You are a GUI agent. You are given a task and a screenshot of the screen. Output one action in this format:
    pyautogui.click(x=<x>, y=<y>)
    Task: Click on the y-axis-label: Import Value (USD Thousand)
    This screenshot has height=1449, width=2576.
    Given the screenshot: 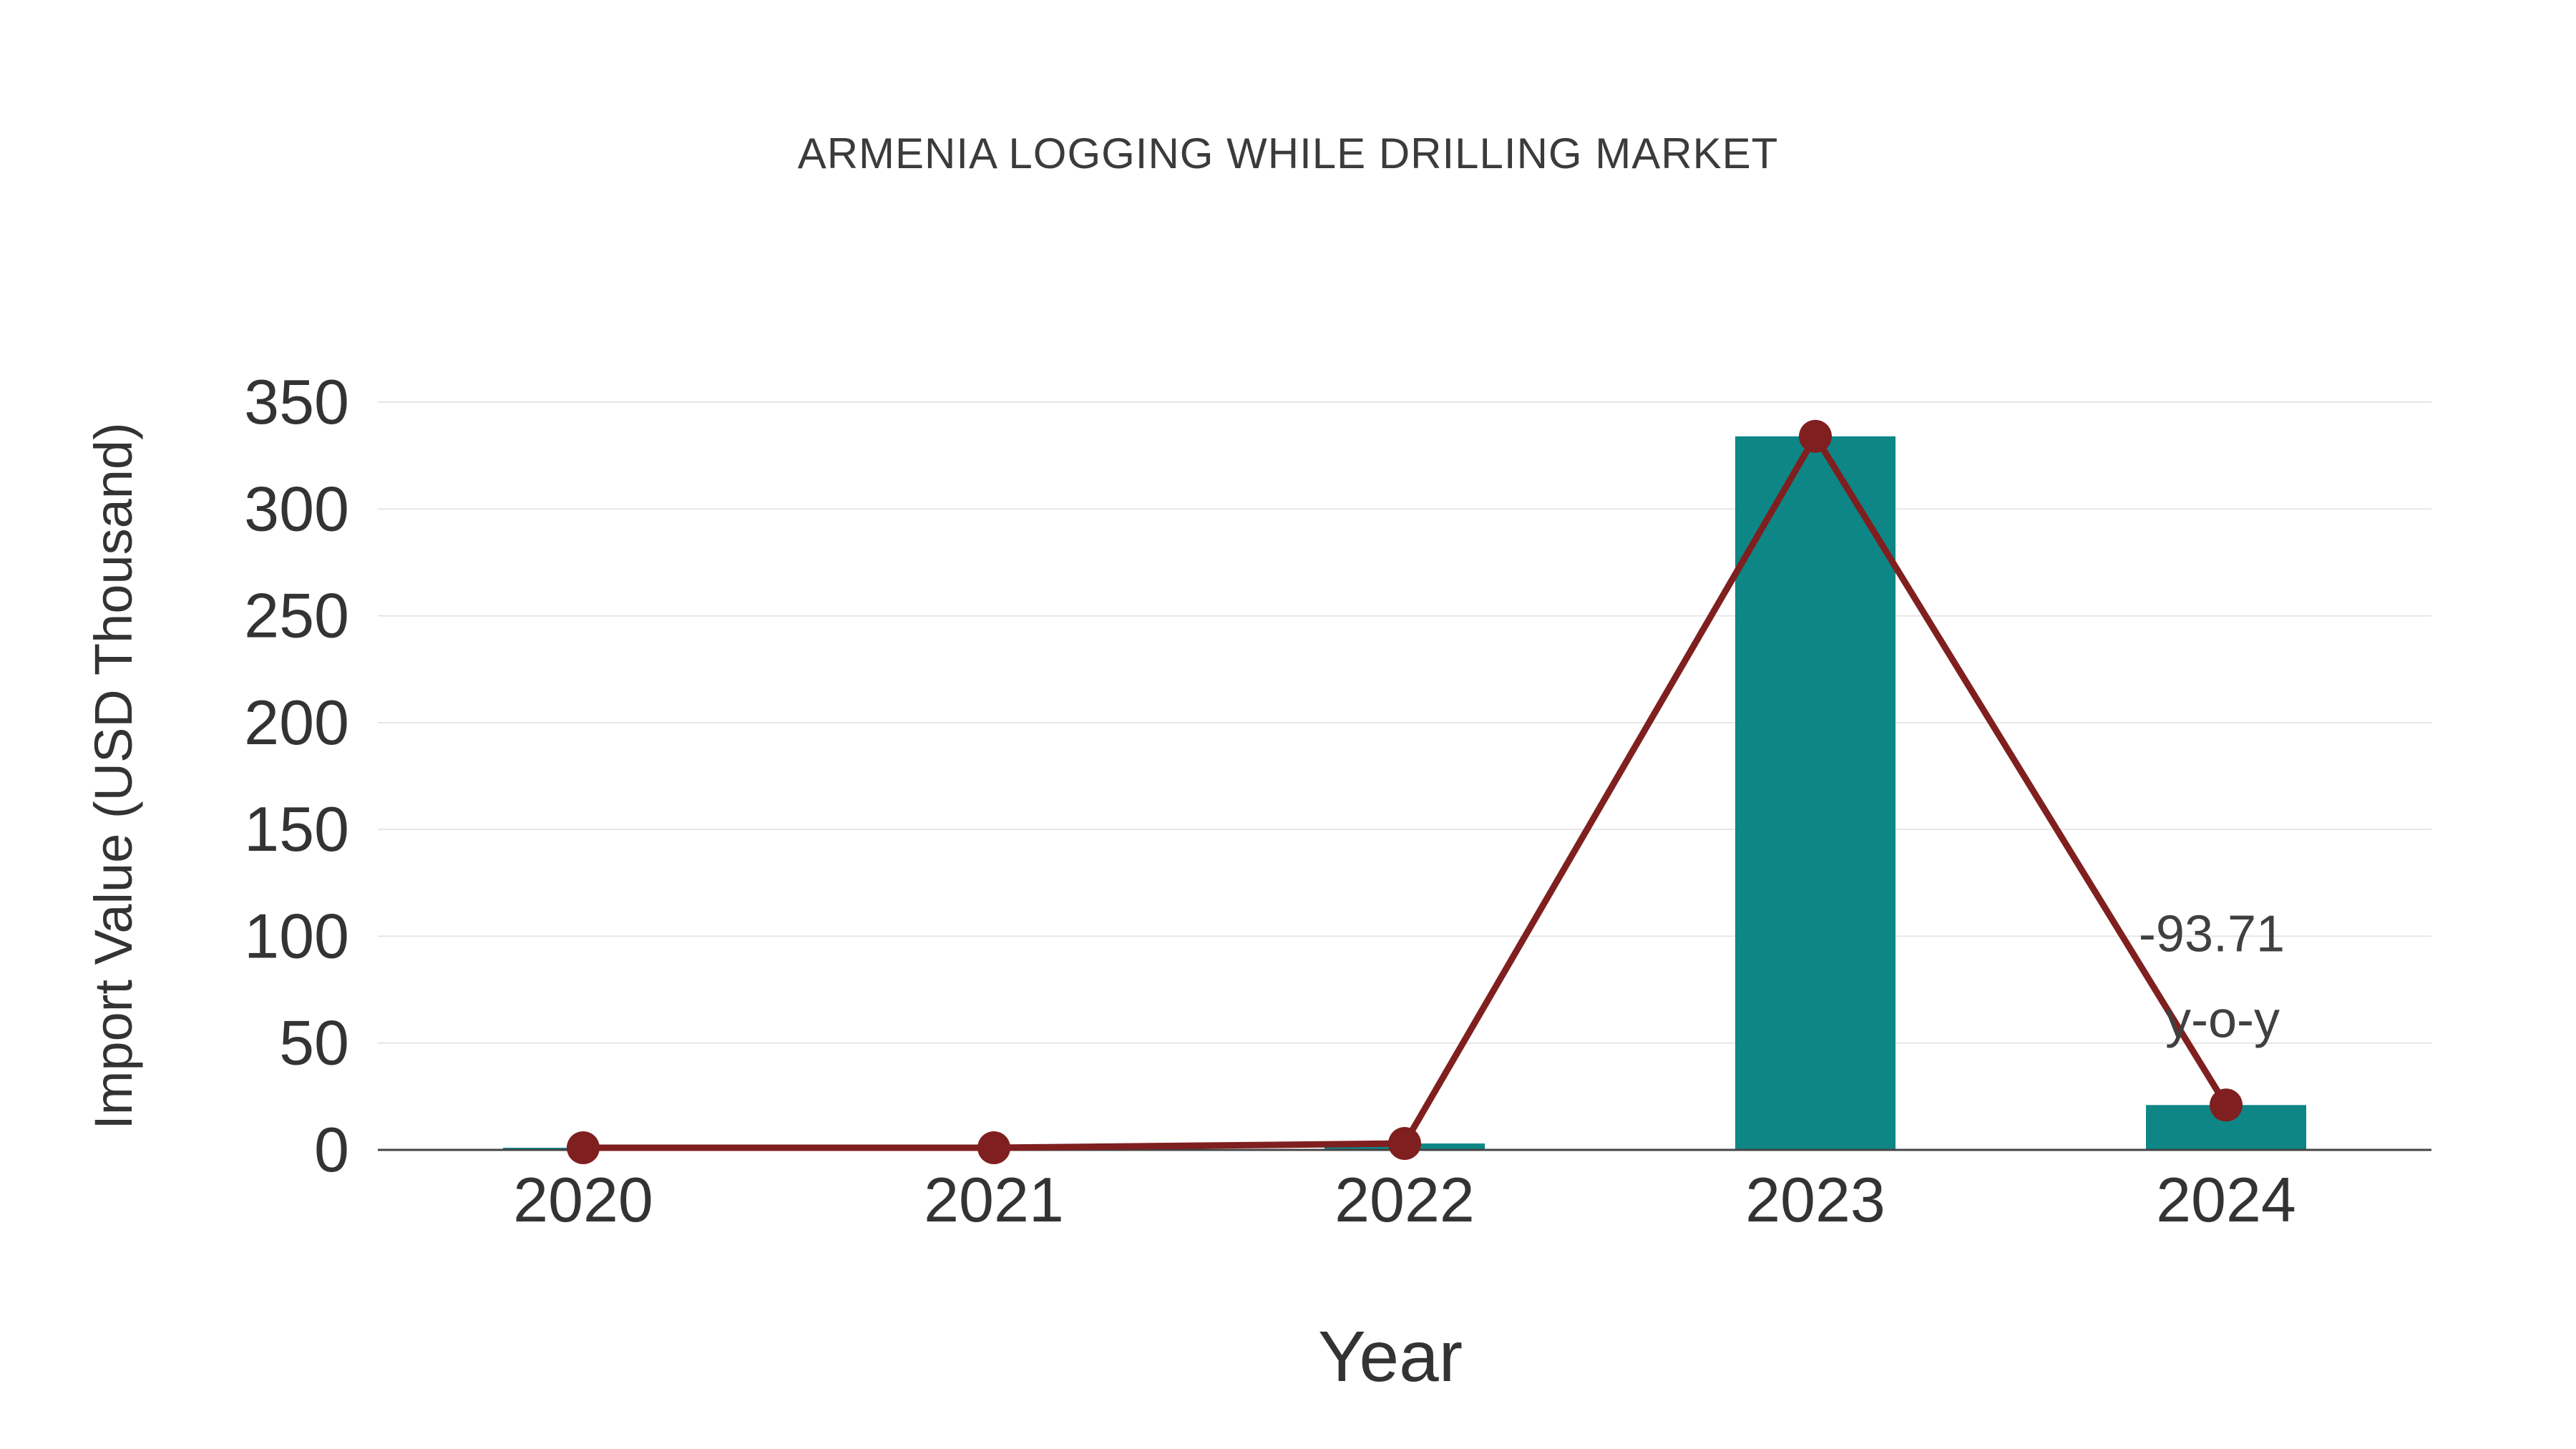 What is the action you would take?
    pyautogui.click(x=113, y=776)
    